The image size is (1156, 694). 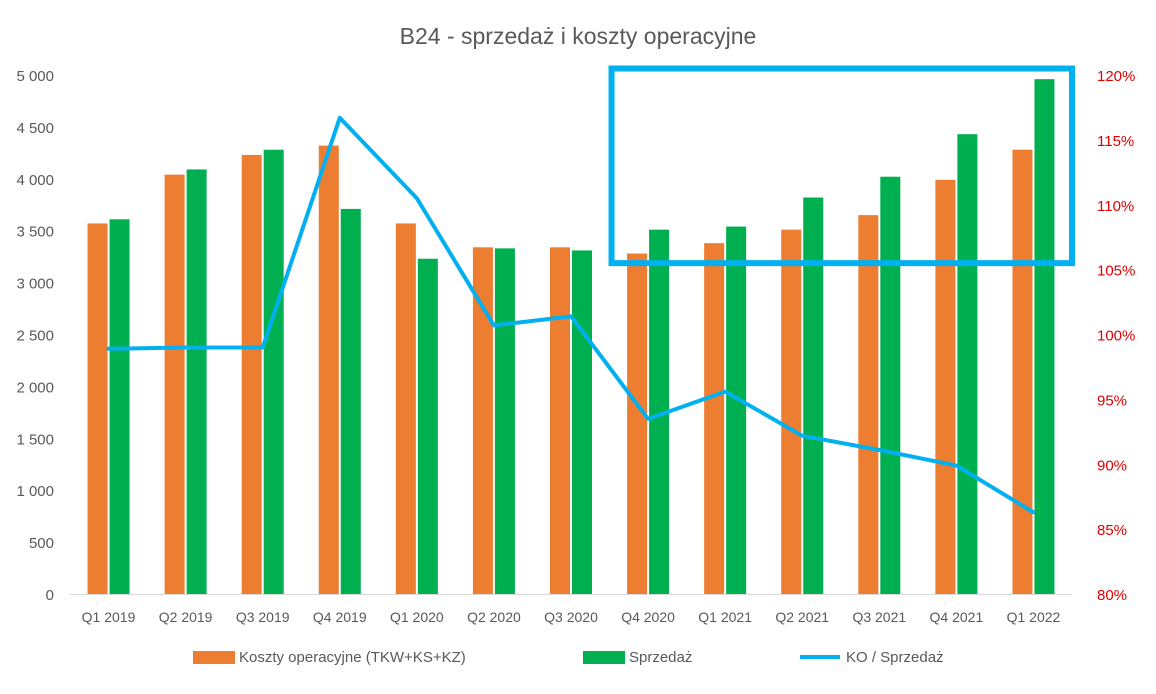 I want to click on y-left-tick-label: 1 000, so click(x=35, y=491).